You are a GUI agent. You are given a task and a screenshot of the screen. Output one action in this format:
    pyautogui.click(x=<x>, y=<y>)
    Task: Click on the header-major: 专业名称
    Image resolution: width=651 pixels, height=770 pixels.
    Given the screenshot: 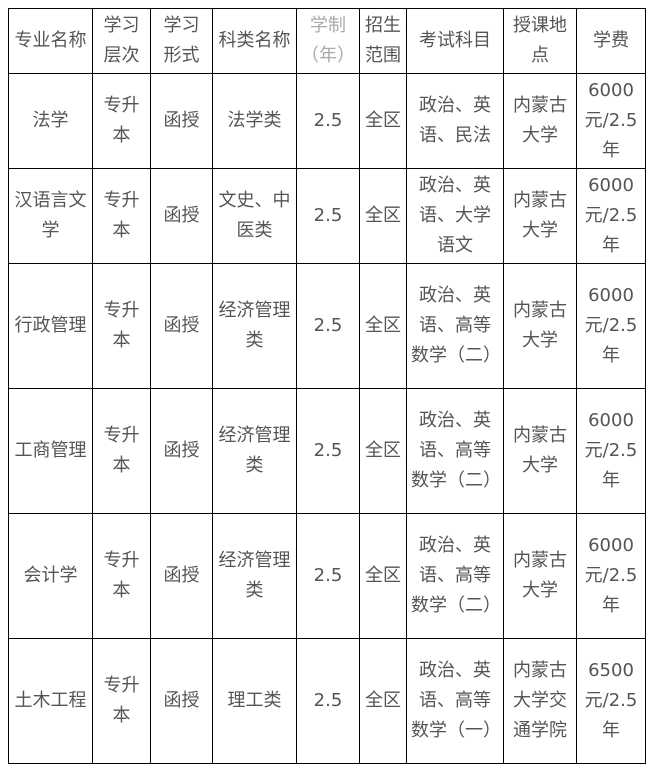 What is the action you would take?
    pyautogui.click(x=50, y=41)
    